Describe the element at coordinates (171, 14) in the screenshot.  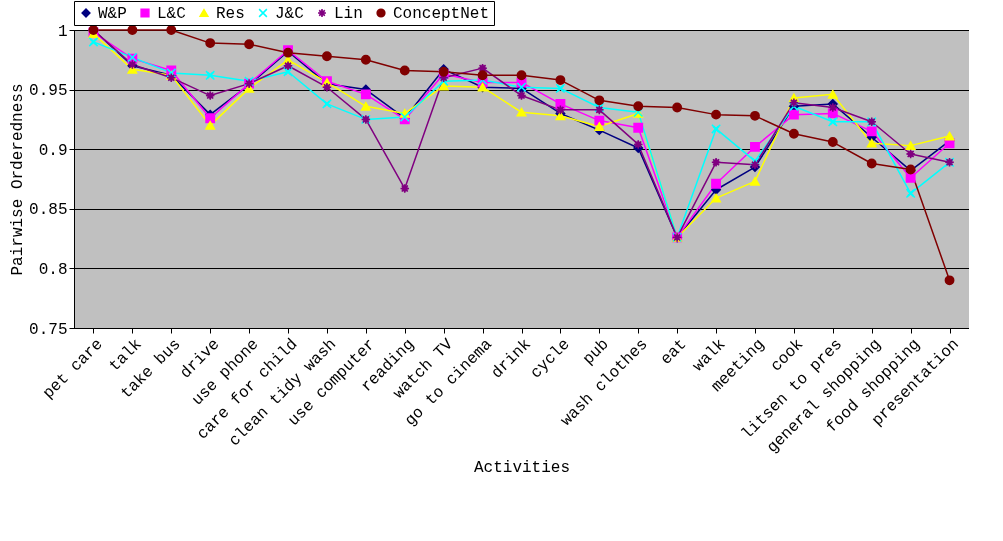
I see `legend-label: L&C` at that location.